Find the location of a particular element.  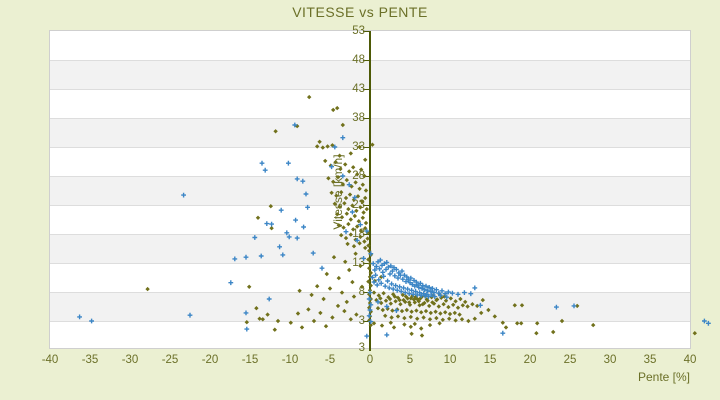

y-tick-label: 3 is located at coordinates (361, 321).